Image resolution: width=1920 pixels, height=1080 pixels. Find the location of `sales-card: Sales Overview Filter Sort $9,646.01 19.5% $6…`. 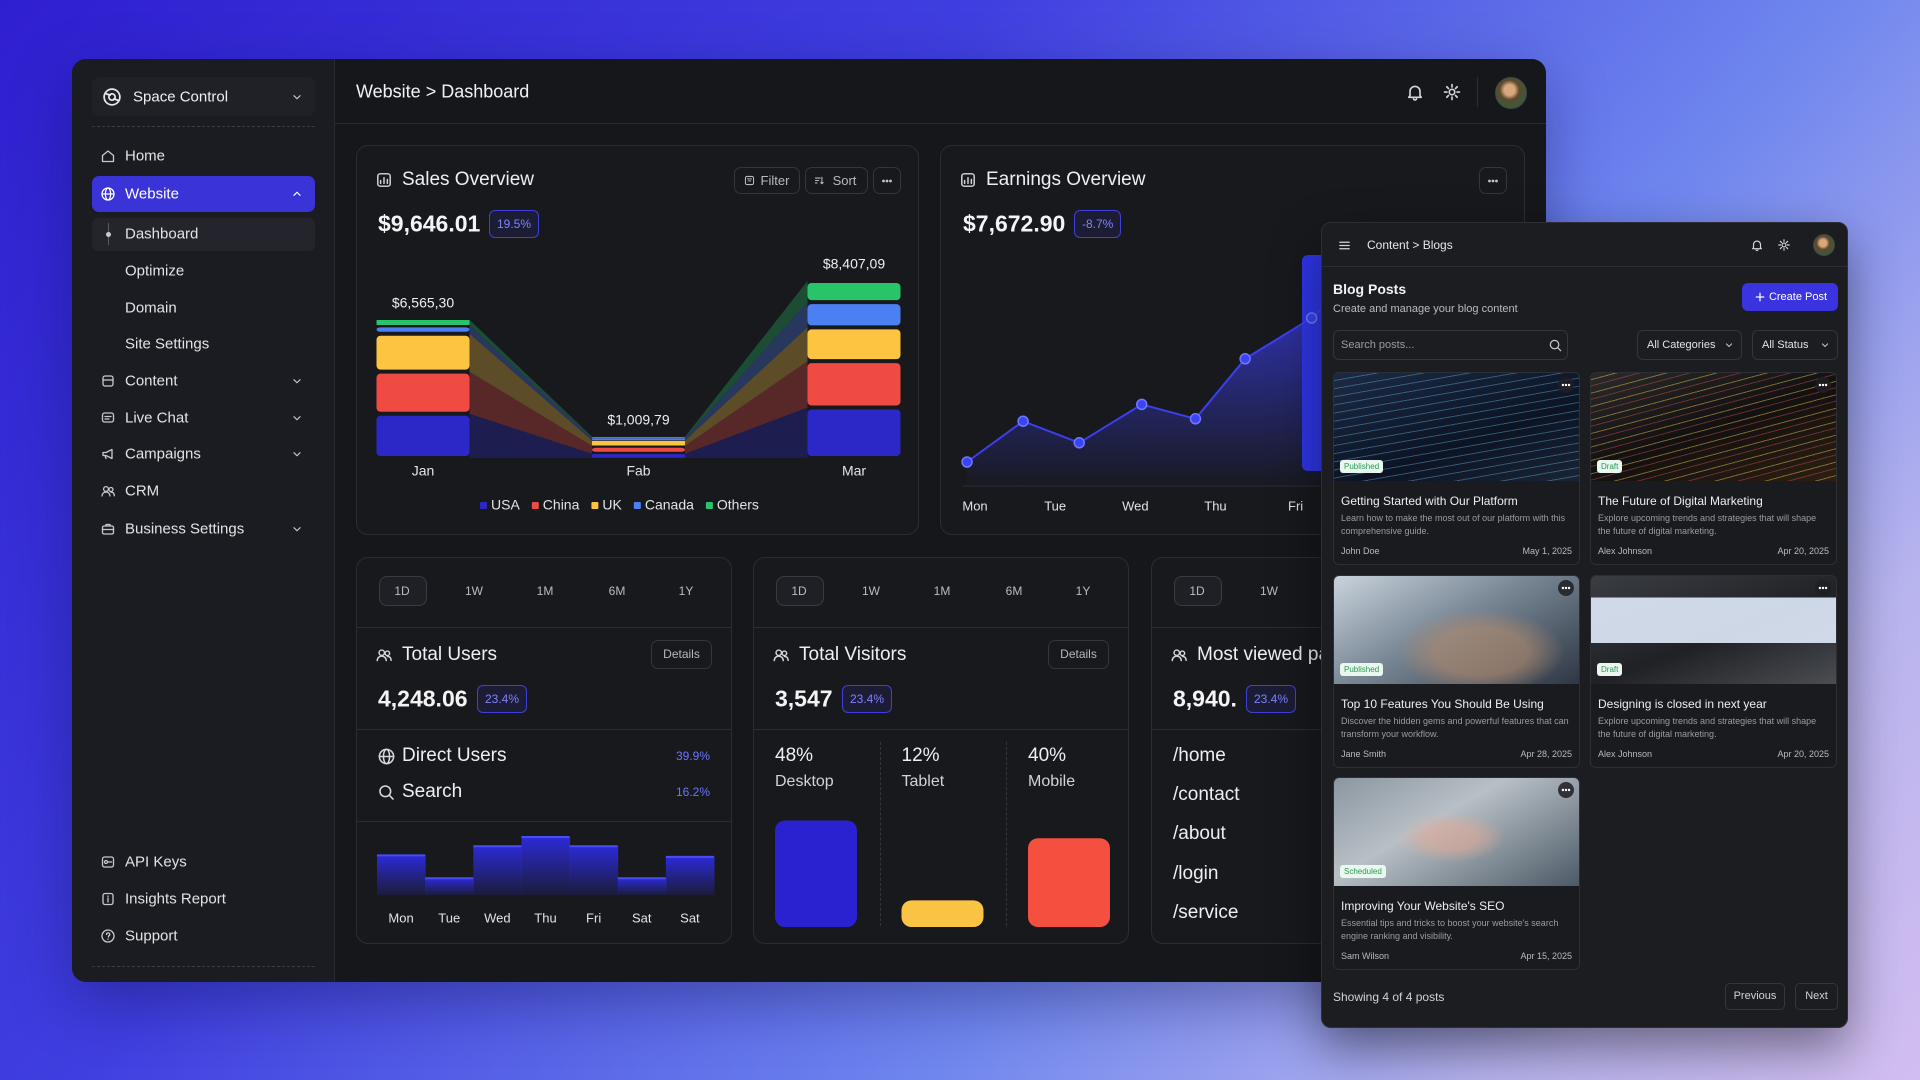

sales-card: Sales Overview Filter Sort $9,646.01 19.5% $6… is located at coordinates (637, 340).